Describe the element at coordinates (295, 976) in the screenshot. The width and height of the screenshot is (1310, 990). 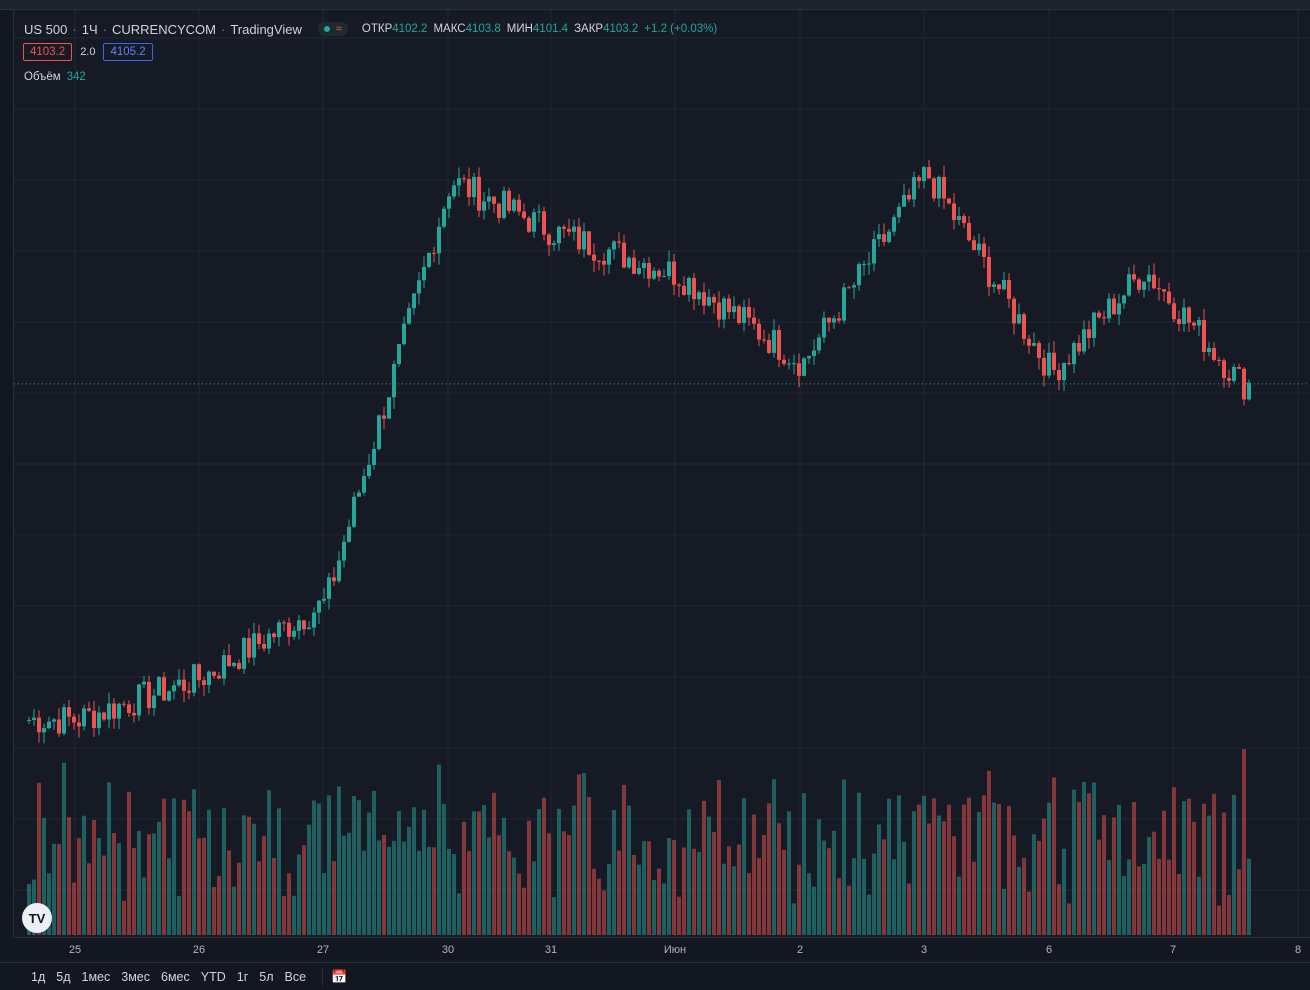
I see `range-button: Все` at that location.